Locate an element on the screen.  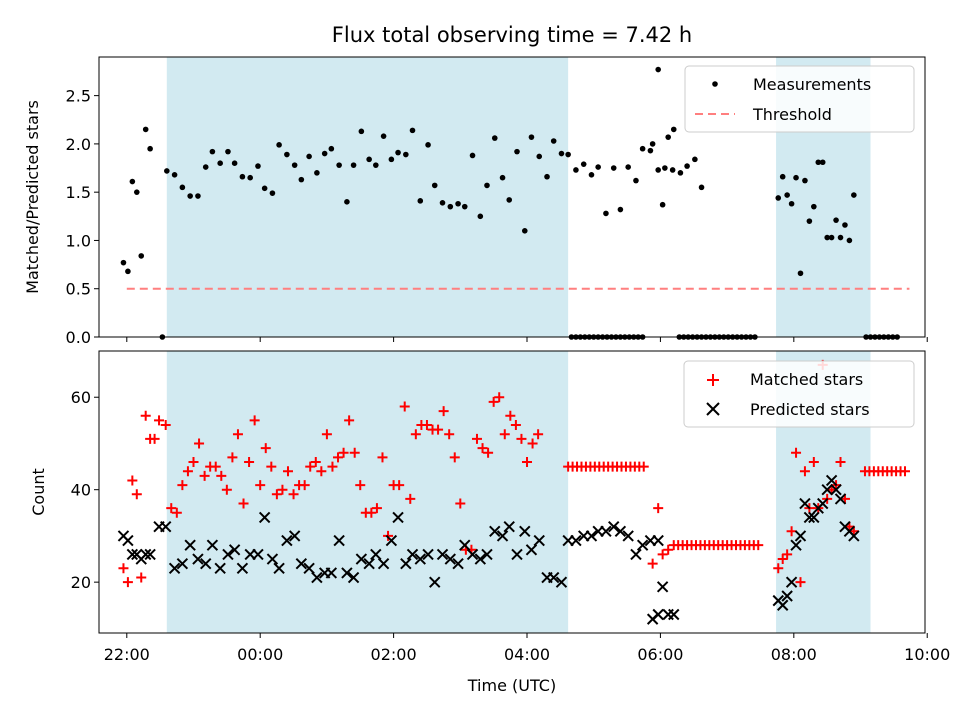
top-legend: Measurements Threshold is located at coordinates (799, 99).